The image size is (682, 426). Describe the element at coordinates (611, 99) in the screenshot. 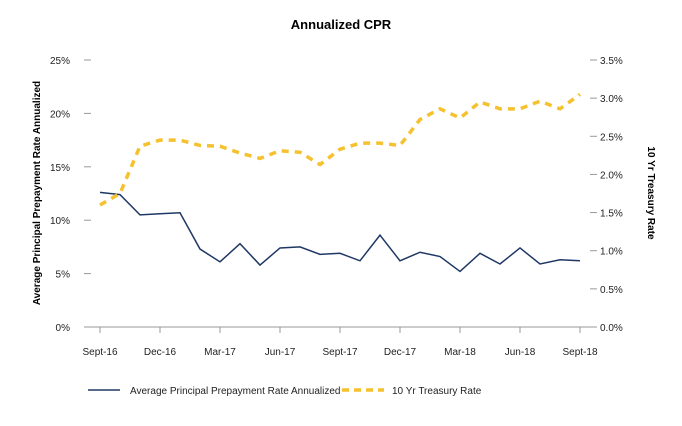

I see `y2-tick-label: 3.0%` at that location.